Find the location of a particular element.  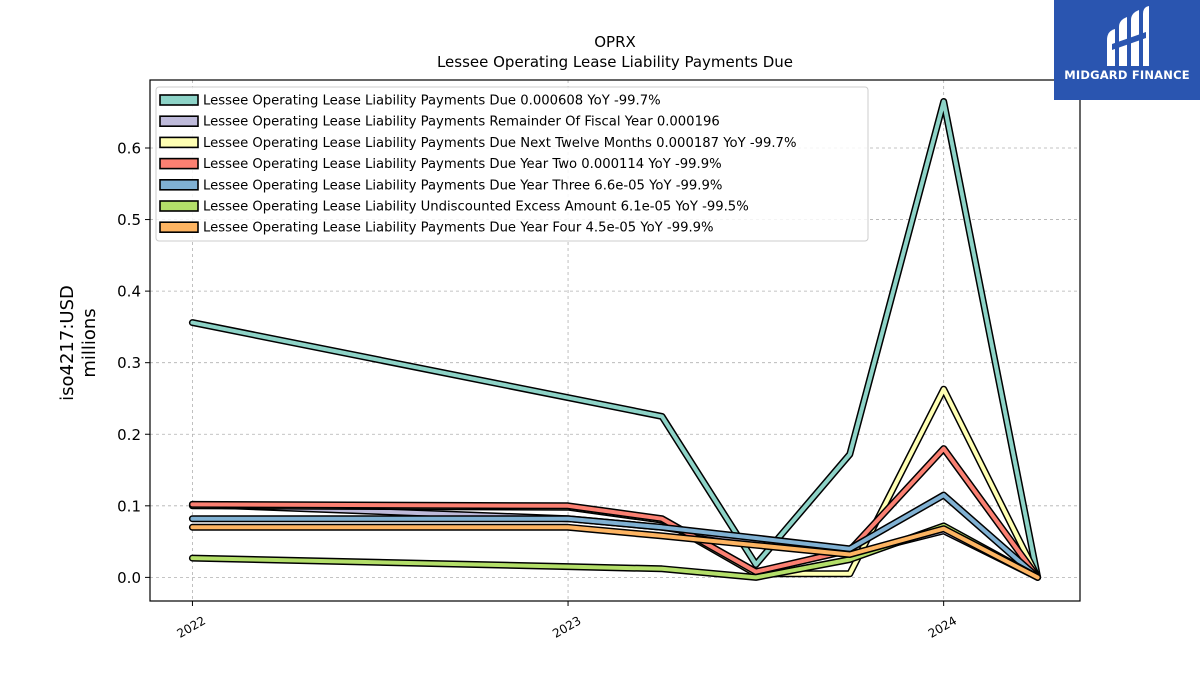

y-tick-label: 0.0 is located at coordinates (129, 578).